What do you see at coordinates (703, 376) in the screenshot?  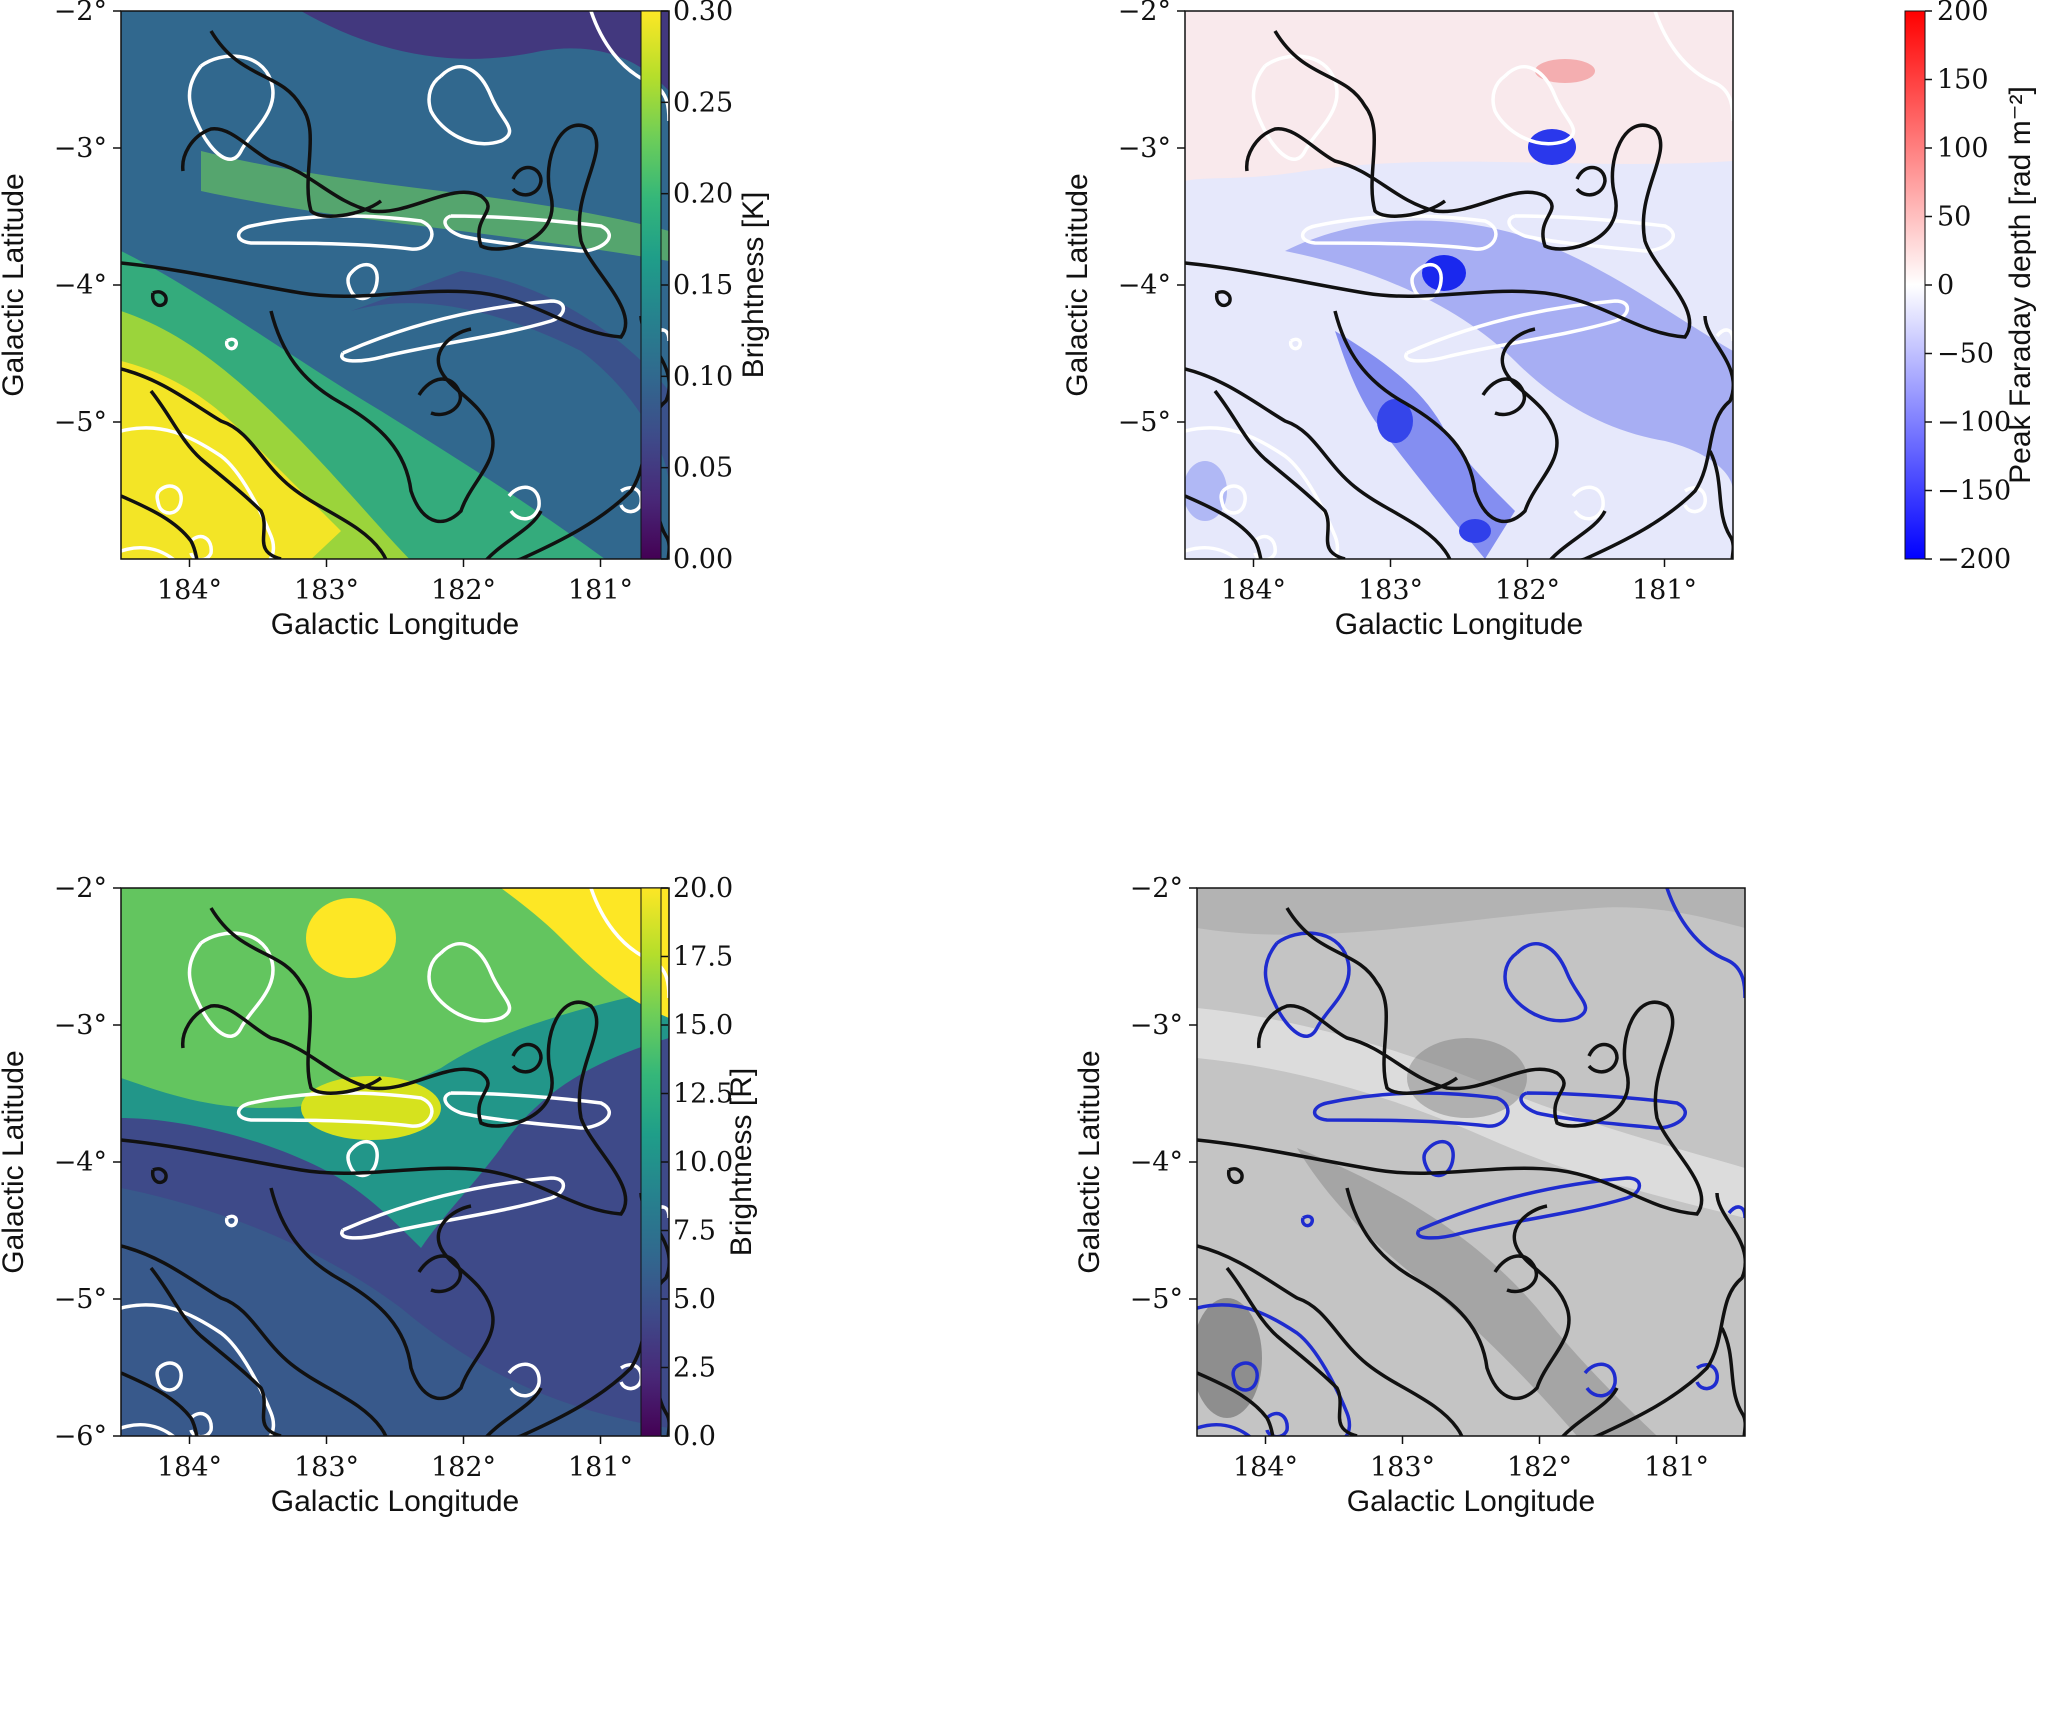 I see `colorbar-tick-label: 0.10` at bounding box center [703, 376].